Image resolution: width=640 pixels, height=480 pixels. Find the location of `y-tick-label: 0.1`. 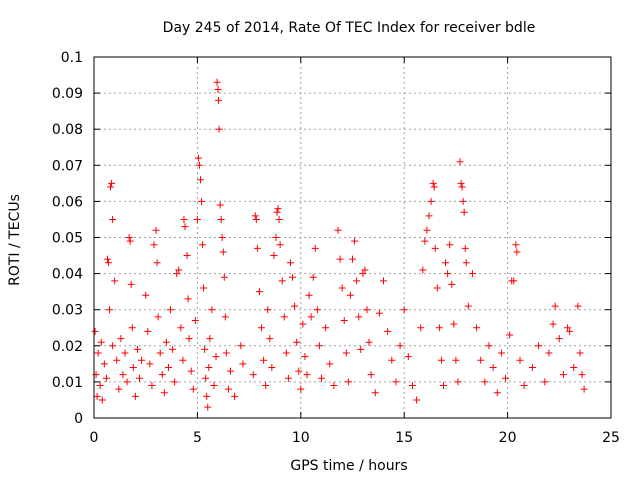

y-tick-label: 0.1 is located at coordinates (72, 58).